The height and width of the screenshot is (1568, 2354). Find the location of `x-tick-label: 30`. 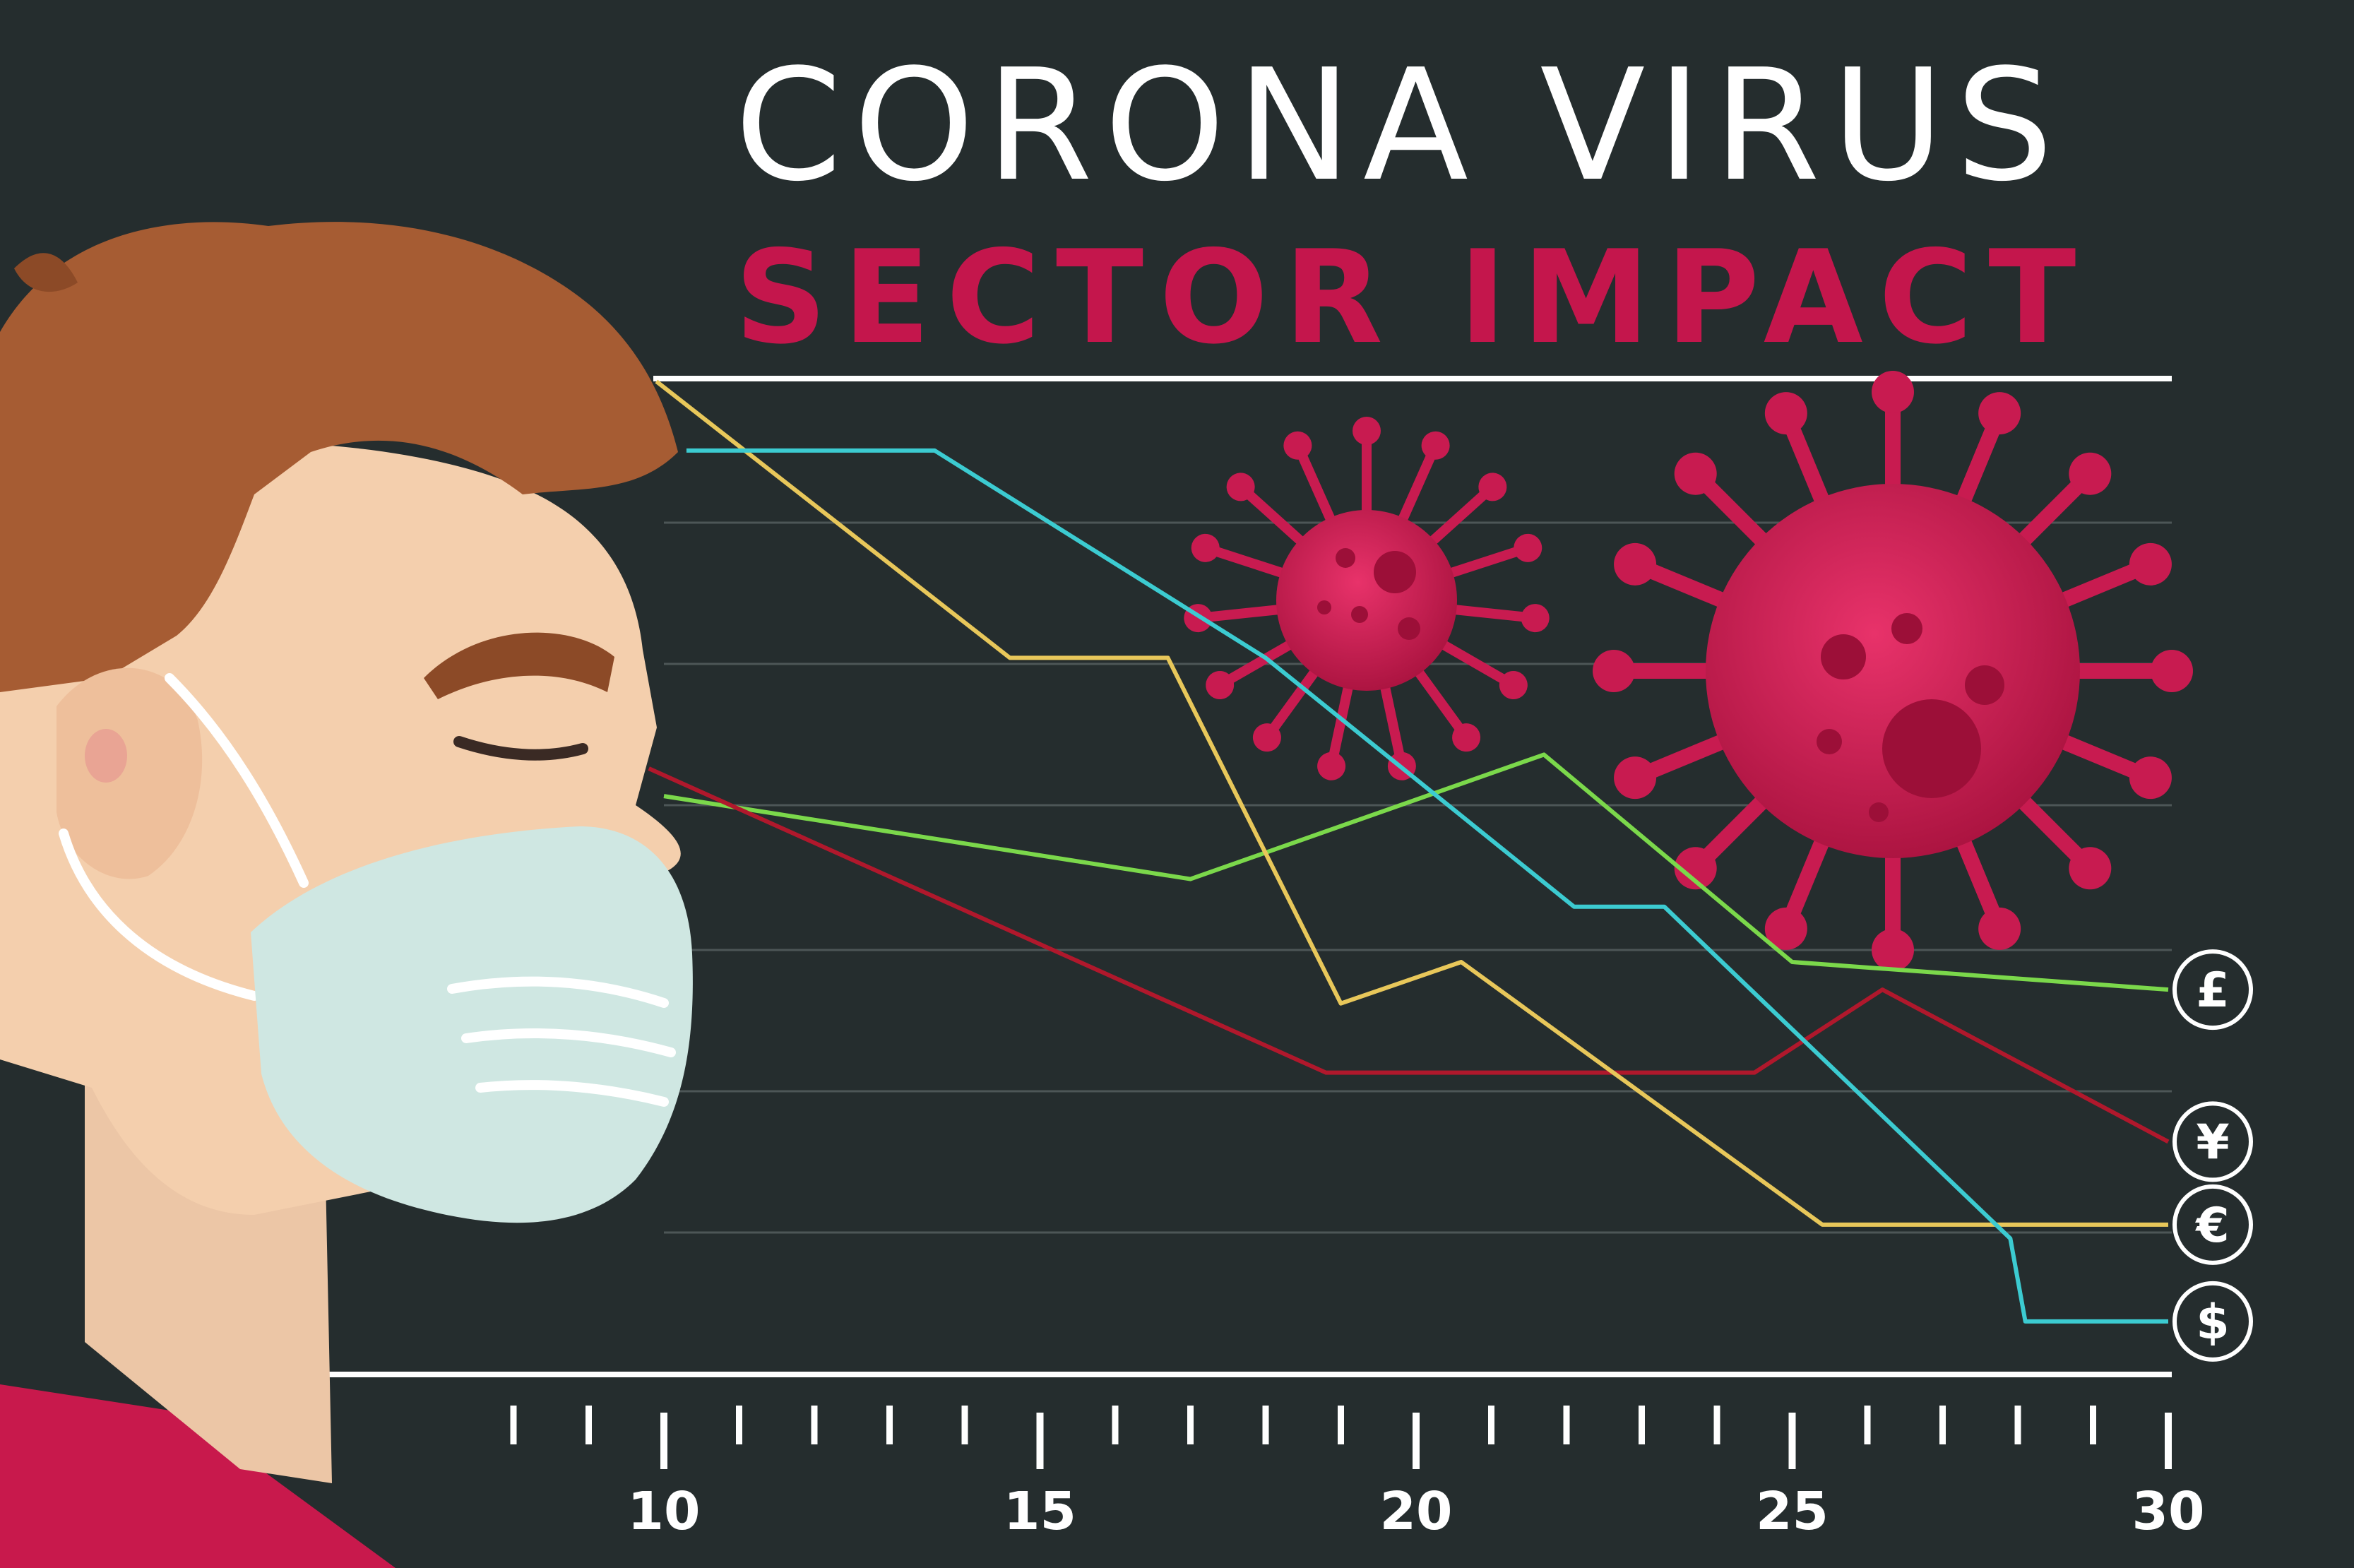

x-tick-label: 30 is located at coordinates (2168, 1511).